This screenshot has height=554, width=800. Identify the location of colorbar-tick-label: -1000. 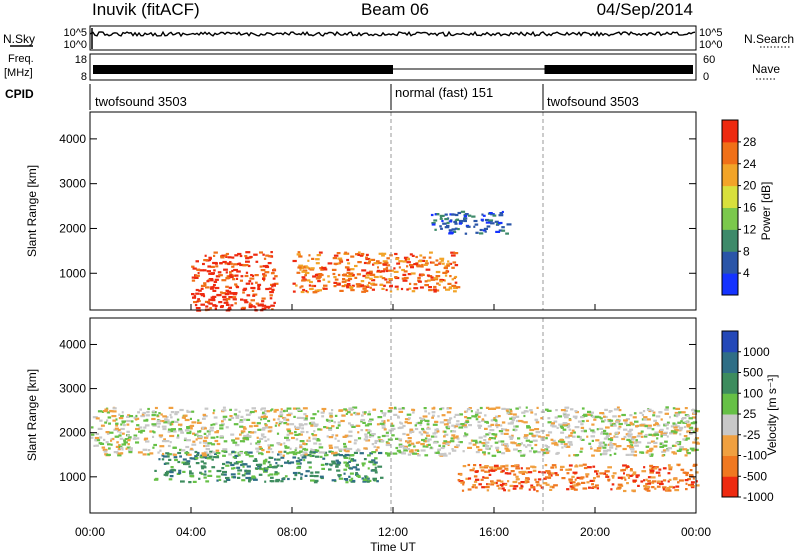
(758, 497).